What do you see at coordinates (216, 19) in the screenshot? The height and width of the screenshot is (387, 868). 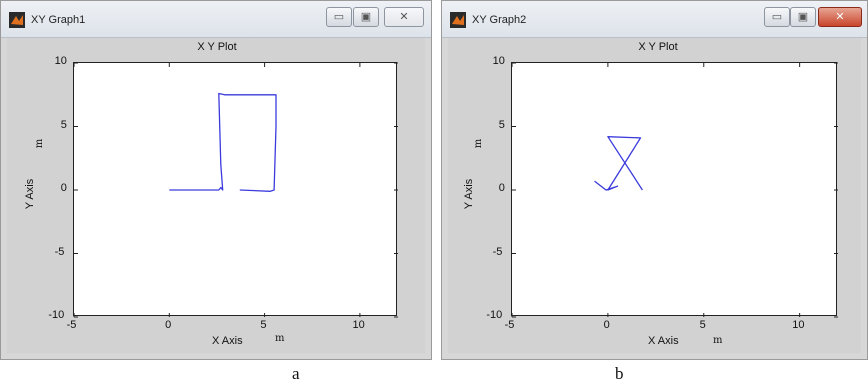 I see `title-bar: XY Graph1 ▭ ▣ ✕` at bounding box center [216, 19].